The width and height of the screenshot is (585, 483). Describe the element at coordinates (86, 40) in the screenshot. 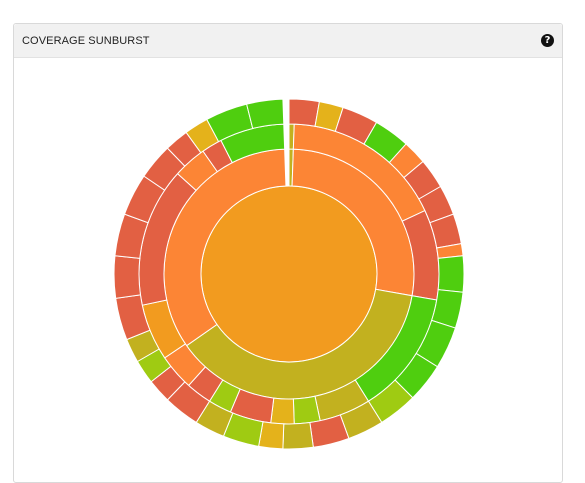

I see `panel-title: COVERAGE SUNBURST` at that location.